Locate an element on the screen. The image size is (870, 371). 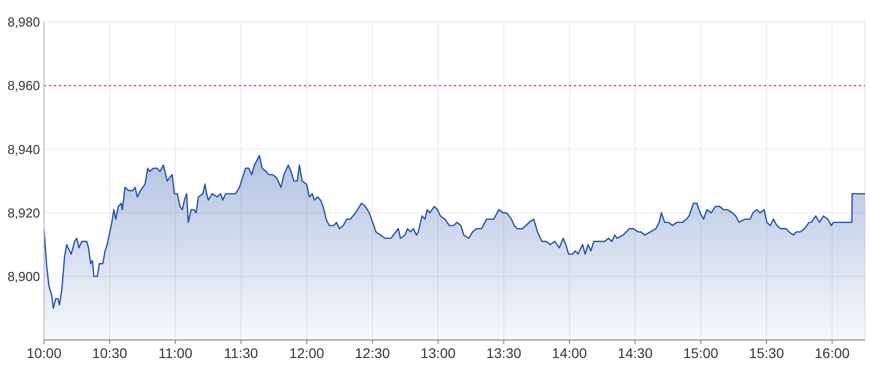
y-tick-label: 8,940 is located at coordinates (23, 149).